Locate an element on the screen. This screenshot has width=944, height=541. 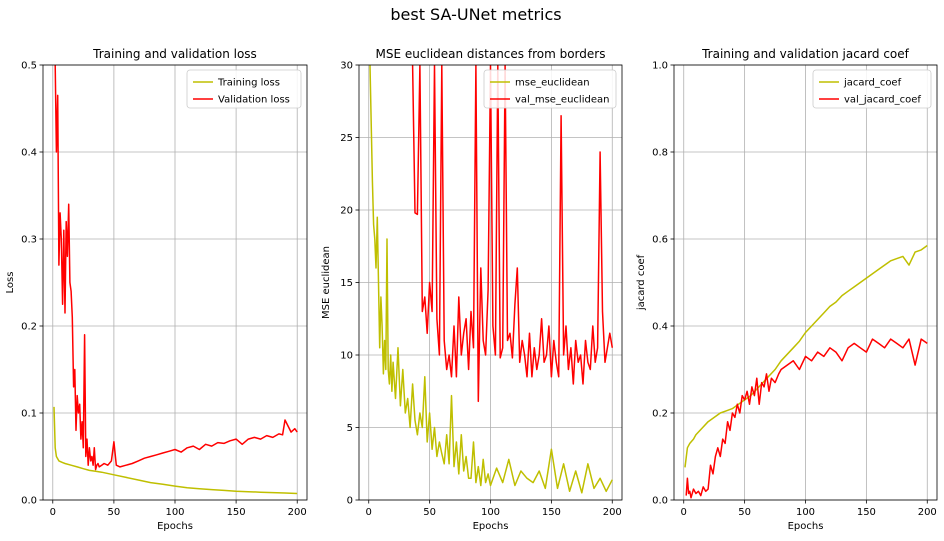
series-line-val-mse-euclidean is located at coordinates (512, 234).